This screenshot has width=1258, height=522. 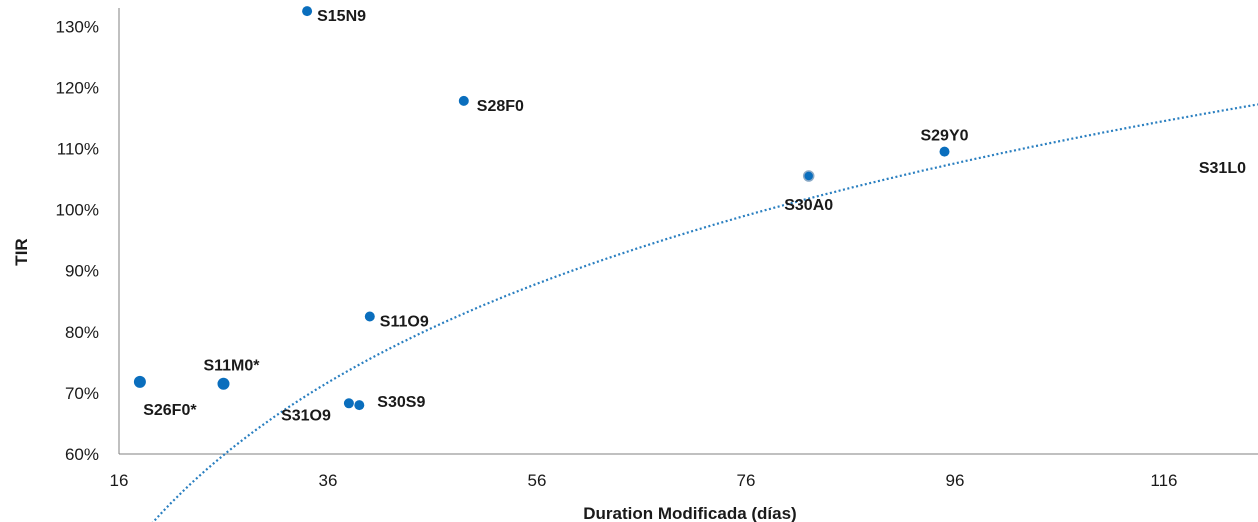 What do you see at coordinates (77, 87) in the screenshot?
I see `y-tick-label: 120%` at bounding box center [77, 87].